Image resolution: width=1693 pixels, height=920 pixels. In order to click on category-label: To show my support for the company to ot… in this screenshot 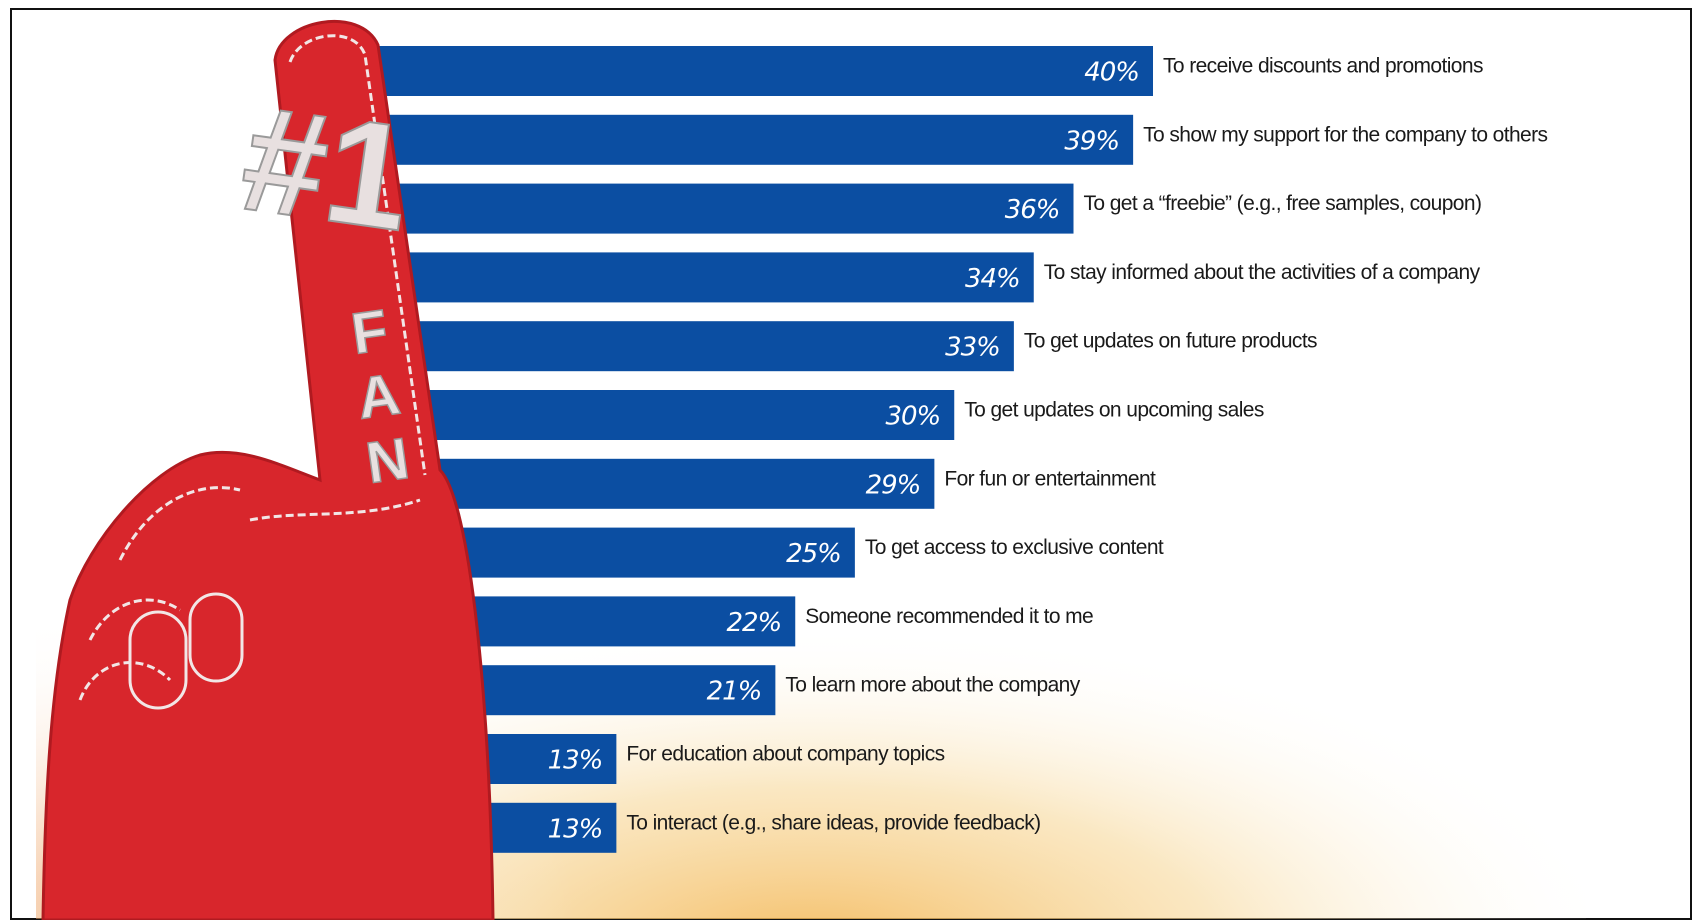, I will do `click(1345, 134)`.